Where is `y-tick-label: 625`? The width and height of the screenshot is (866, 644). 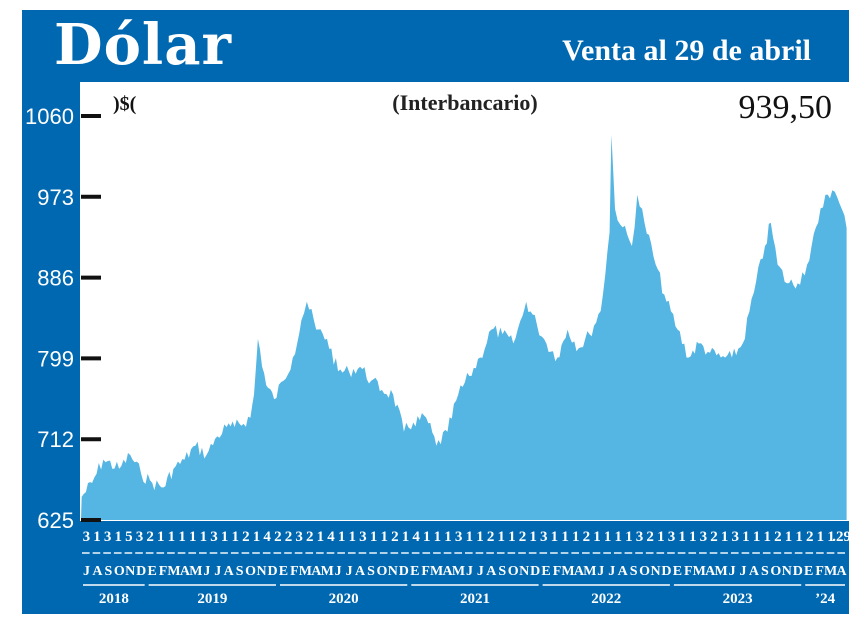
y-tick-label: 625 is located at coordinates (55, 520).